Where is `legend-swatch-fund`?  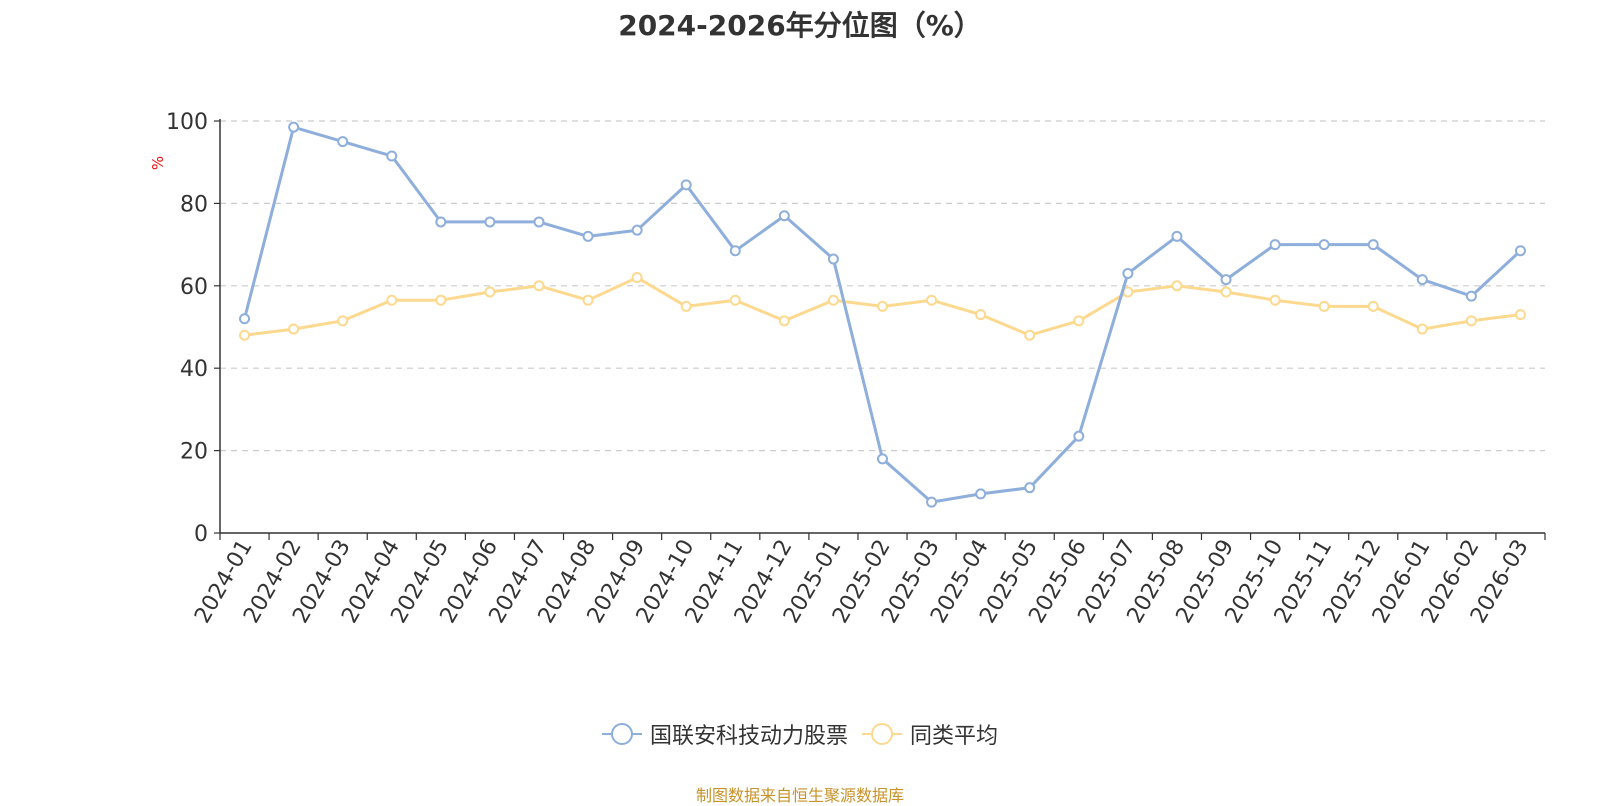 legend-swatch-fund is located at coordinates (621, 734).